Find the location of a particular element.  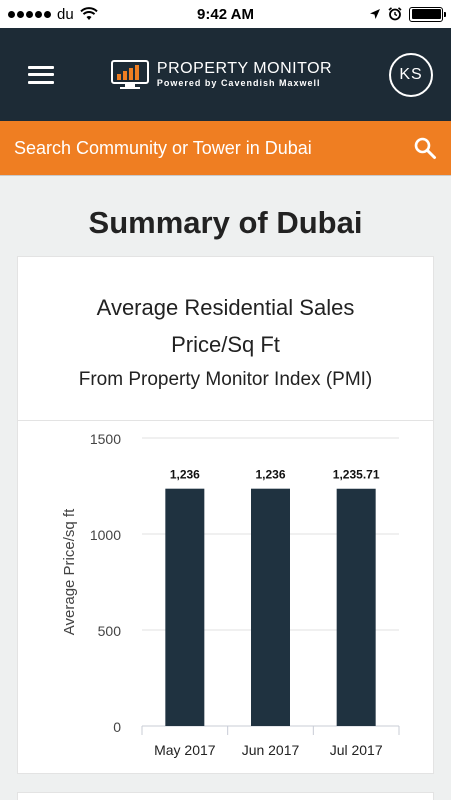

page-title: Summary of Dubai is located at coordinates (225, 222).